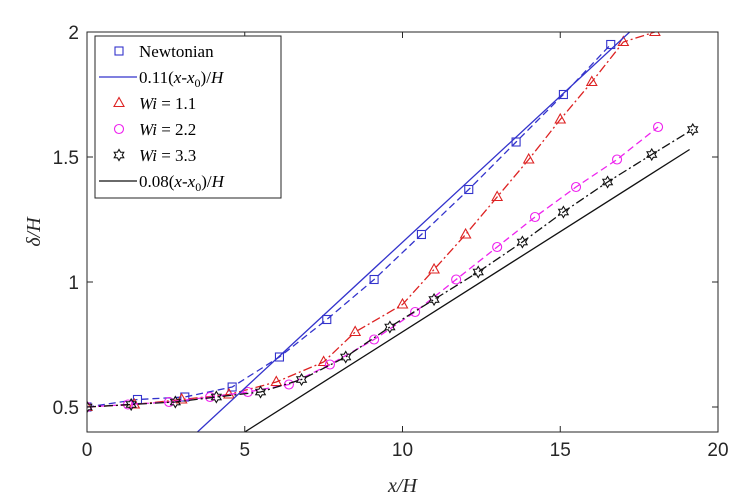  Describe the element at coordinates (182, 183) in the screenshot. I see `legend-label: 0.08(x-x0)/H` at that location.